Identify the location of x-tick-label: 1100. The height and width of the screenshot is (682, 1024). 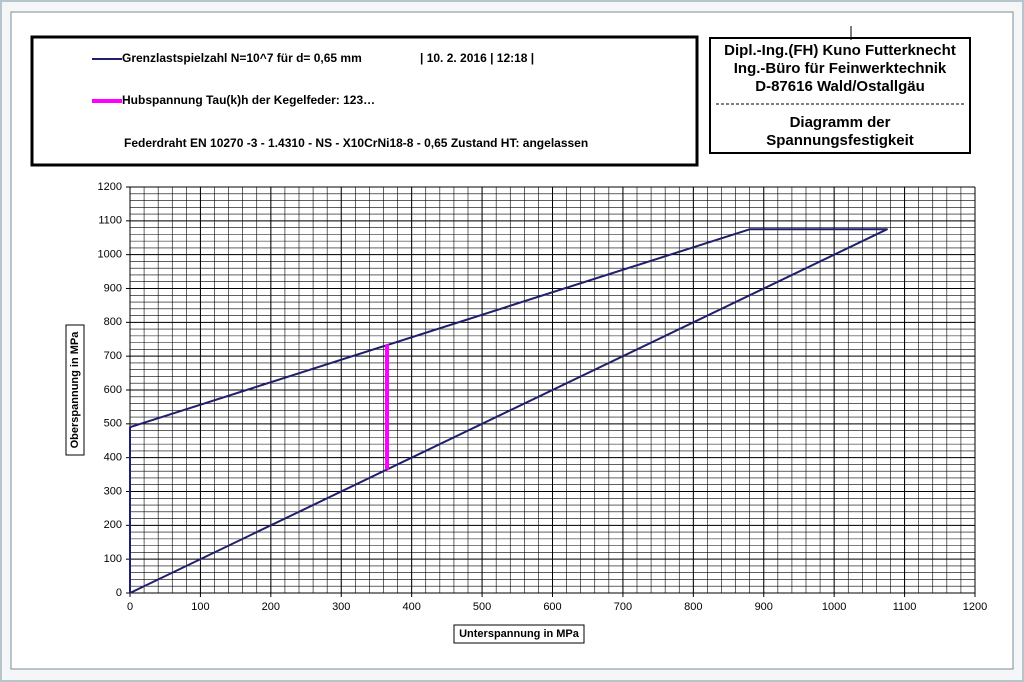
(905, 607).